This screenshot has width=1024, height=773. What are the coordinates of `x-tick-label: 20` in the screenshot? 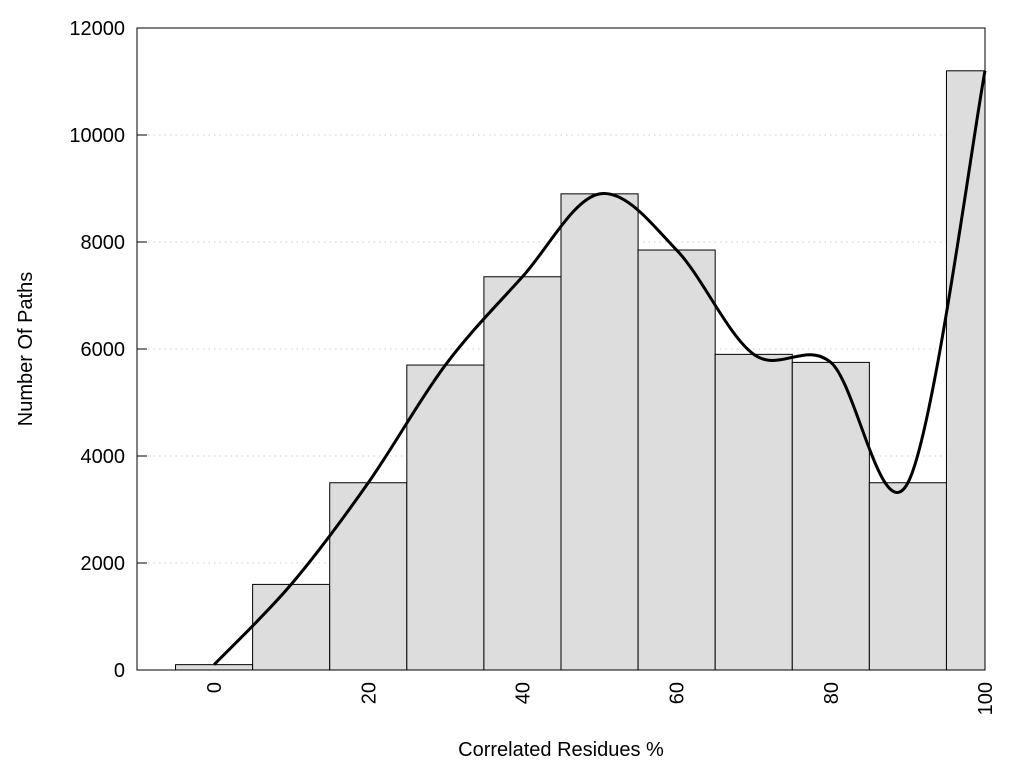 It's located at (369, 693).